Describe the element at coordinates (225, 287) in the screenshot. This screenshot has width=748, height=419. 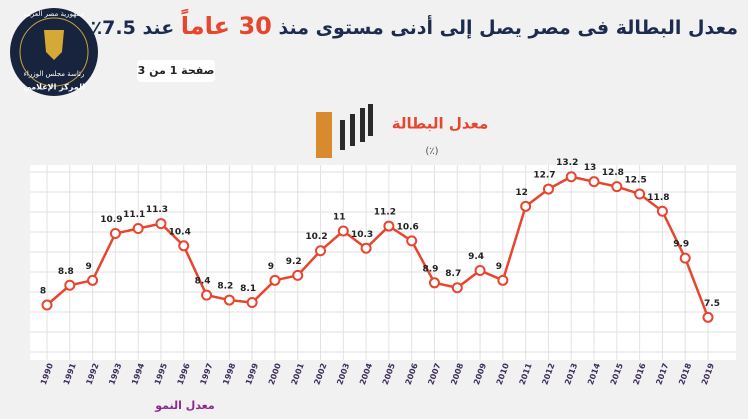
I see `data-label: 8.2` at that location.